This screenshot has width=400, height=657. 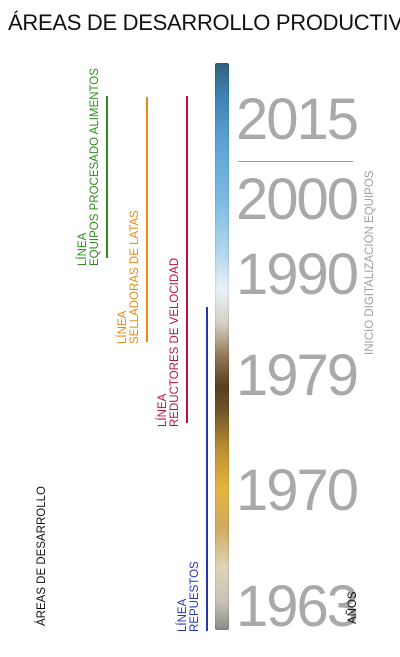 What do you see at coordinates (295, 161) in the screenshot?
I see `timeline-divider` at bounding box center [295, 161].